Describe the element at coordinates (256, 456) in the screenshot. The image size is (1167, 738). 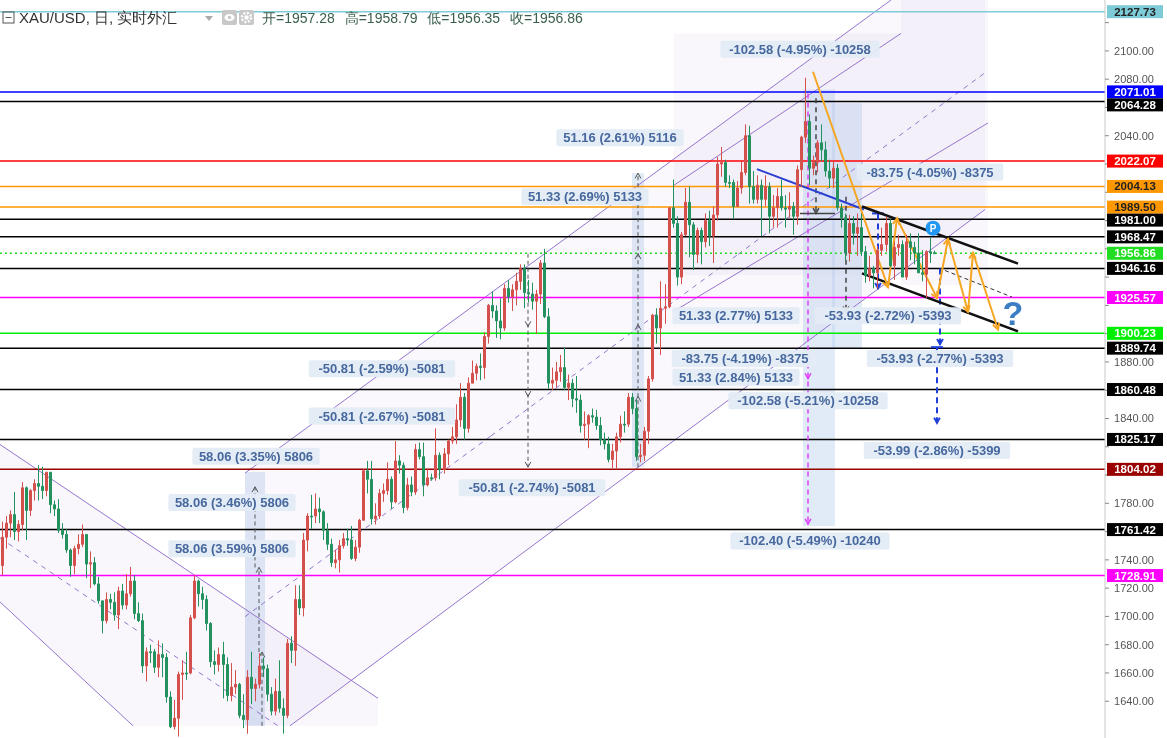
I see `annotation: 58.06 (3.35%) 5806` at that location.